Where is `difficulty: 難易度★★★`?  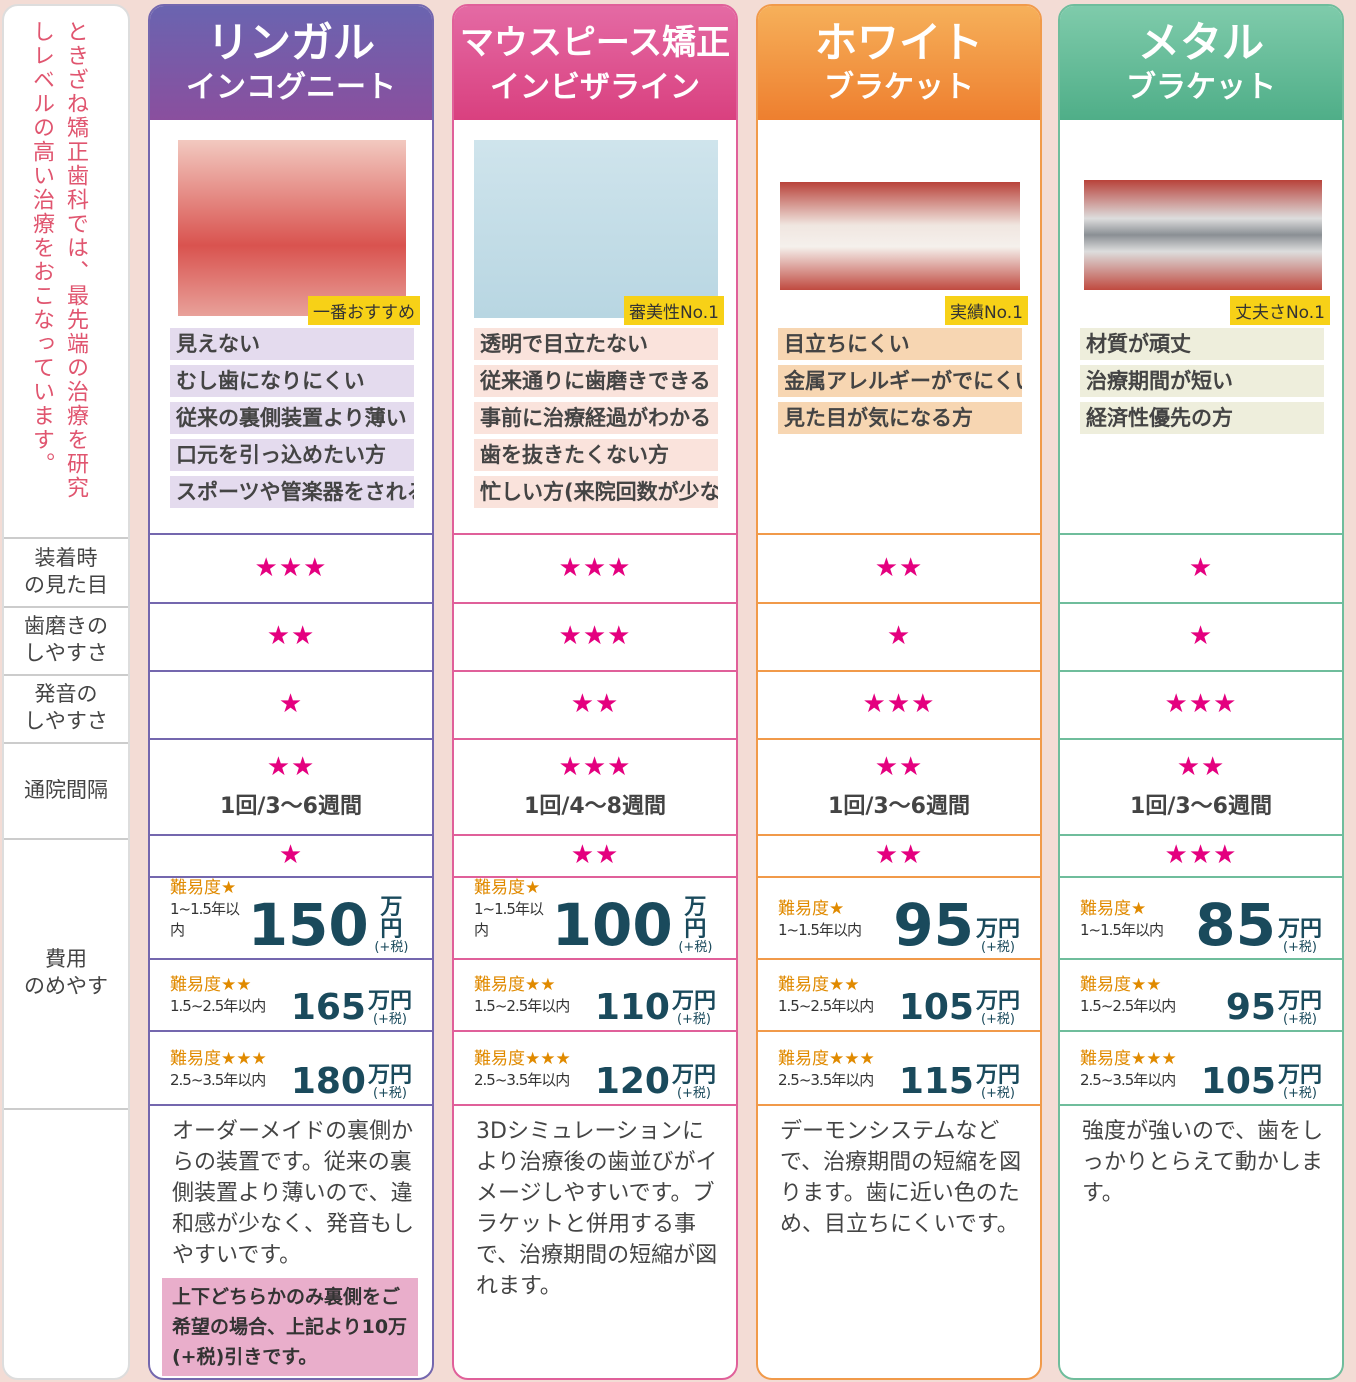
difficulty: 難易度★★★ is located at coordinates (522, 1059).